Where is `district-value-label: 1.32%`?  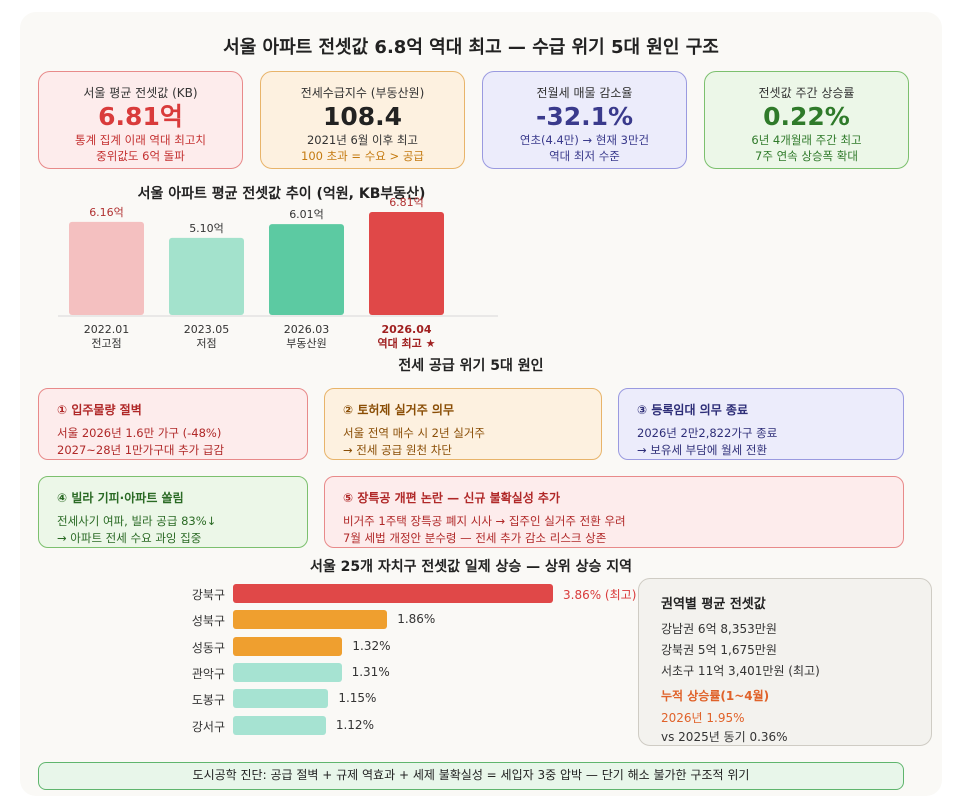 district-value-label: 1.32% is located at coordinates (371, 645).